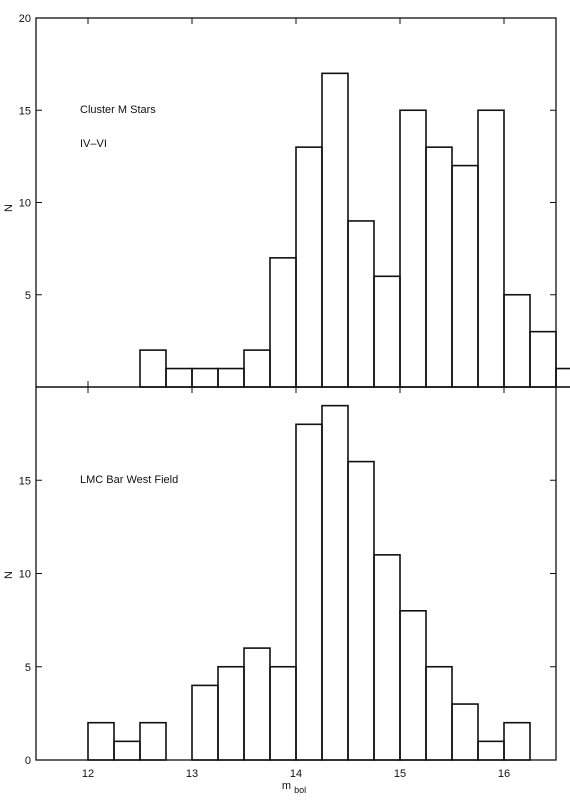 The image size is (570, 804). I want to click on bottom-y-tick-label: 10, so click(25, 575).